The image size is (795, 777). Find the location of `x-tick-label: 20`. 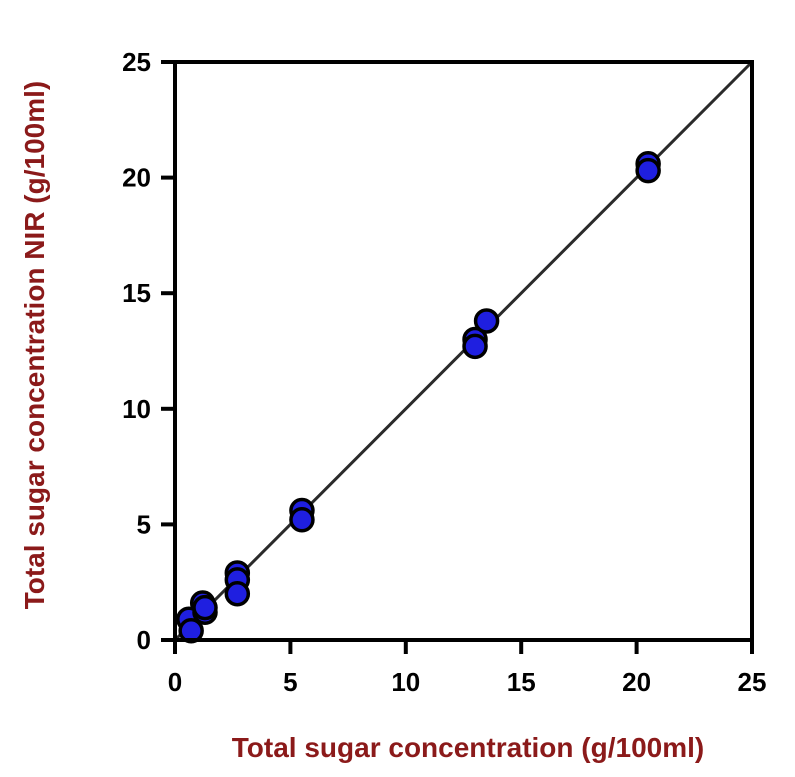

x-tick-label: 20 is located at coordinates (636, 682).